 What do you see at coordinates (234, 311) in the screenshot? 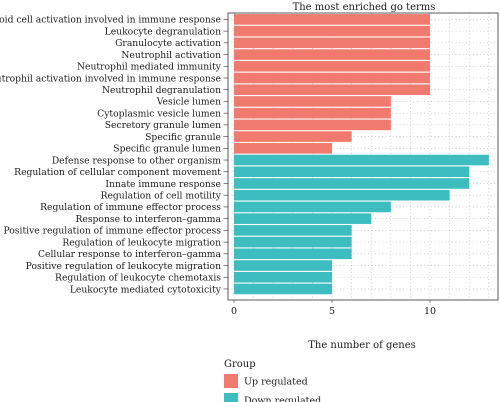
I see `x-tick-label: 0` at bounding box center [234, 311].